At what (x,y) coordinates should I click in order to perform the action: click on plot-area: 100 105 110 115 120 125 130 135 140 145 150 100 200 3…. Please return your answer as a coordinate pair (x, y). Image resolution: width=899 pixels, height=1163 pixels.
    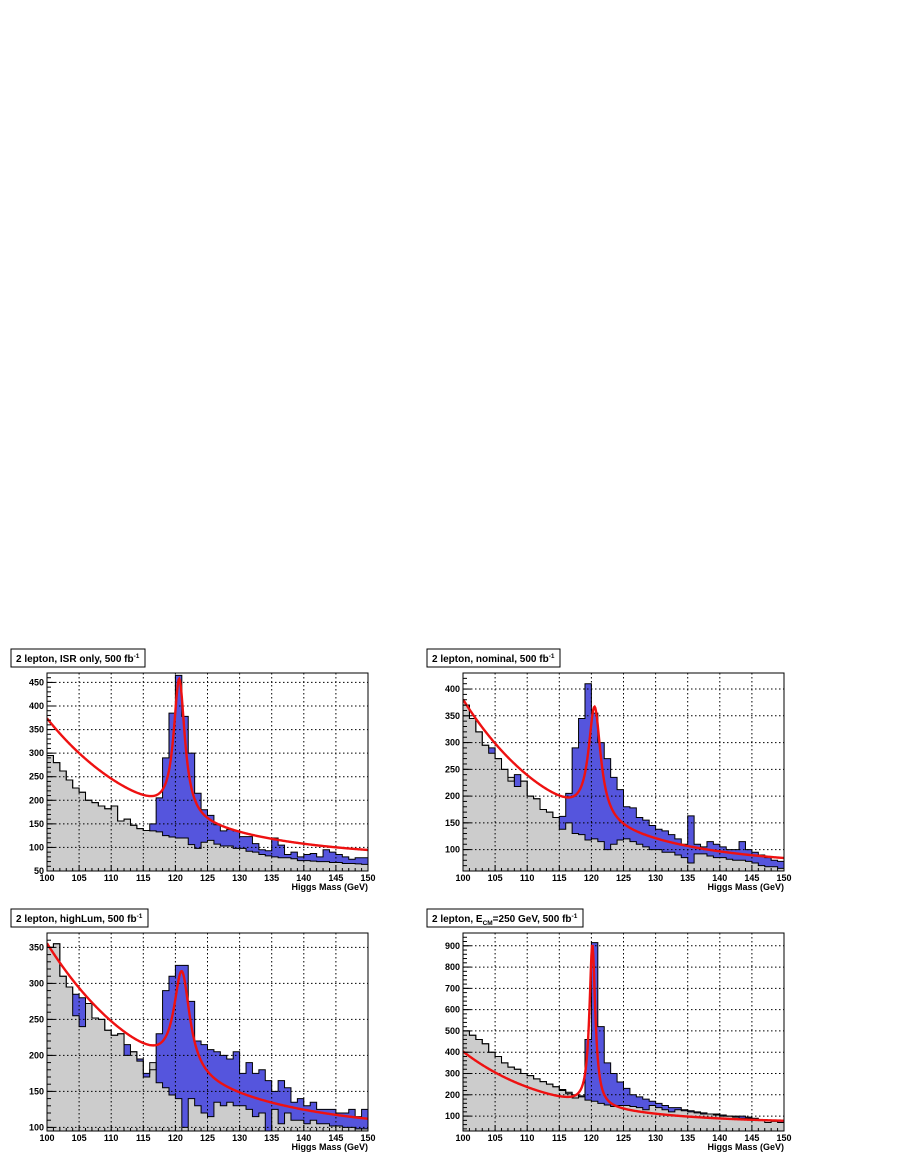
    Looking at the image, I should click on (618, 1042).